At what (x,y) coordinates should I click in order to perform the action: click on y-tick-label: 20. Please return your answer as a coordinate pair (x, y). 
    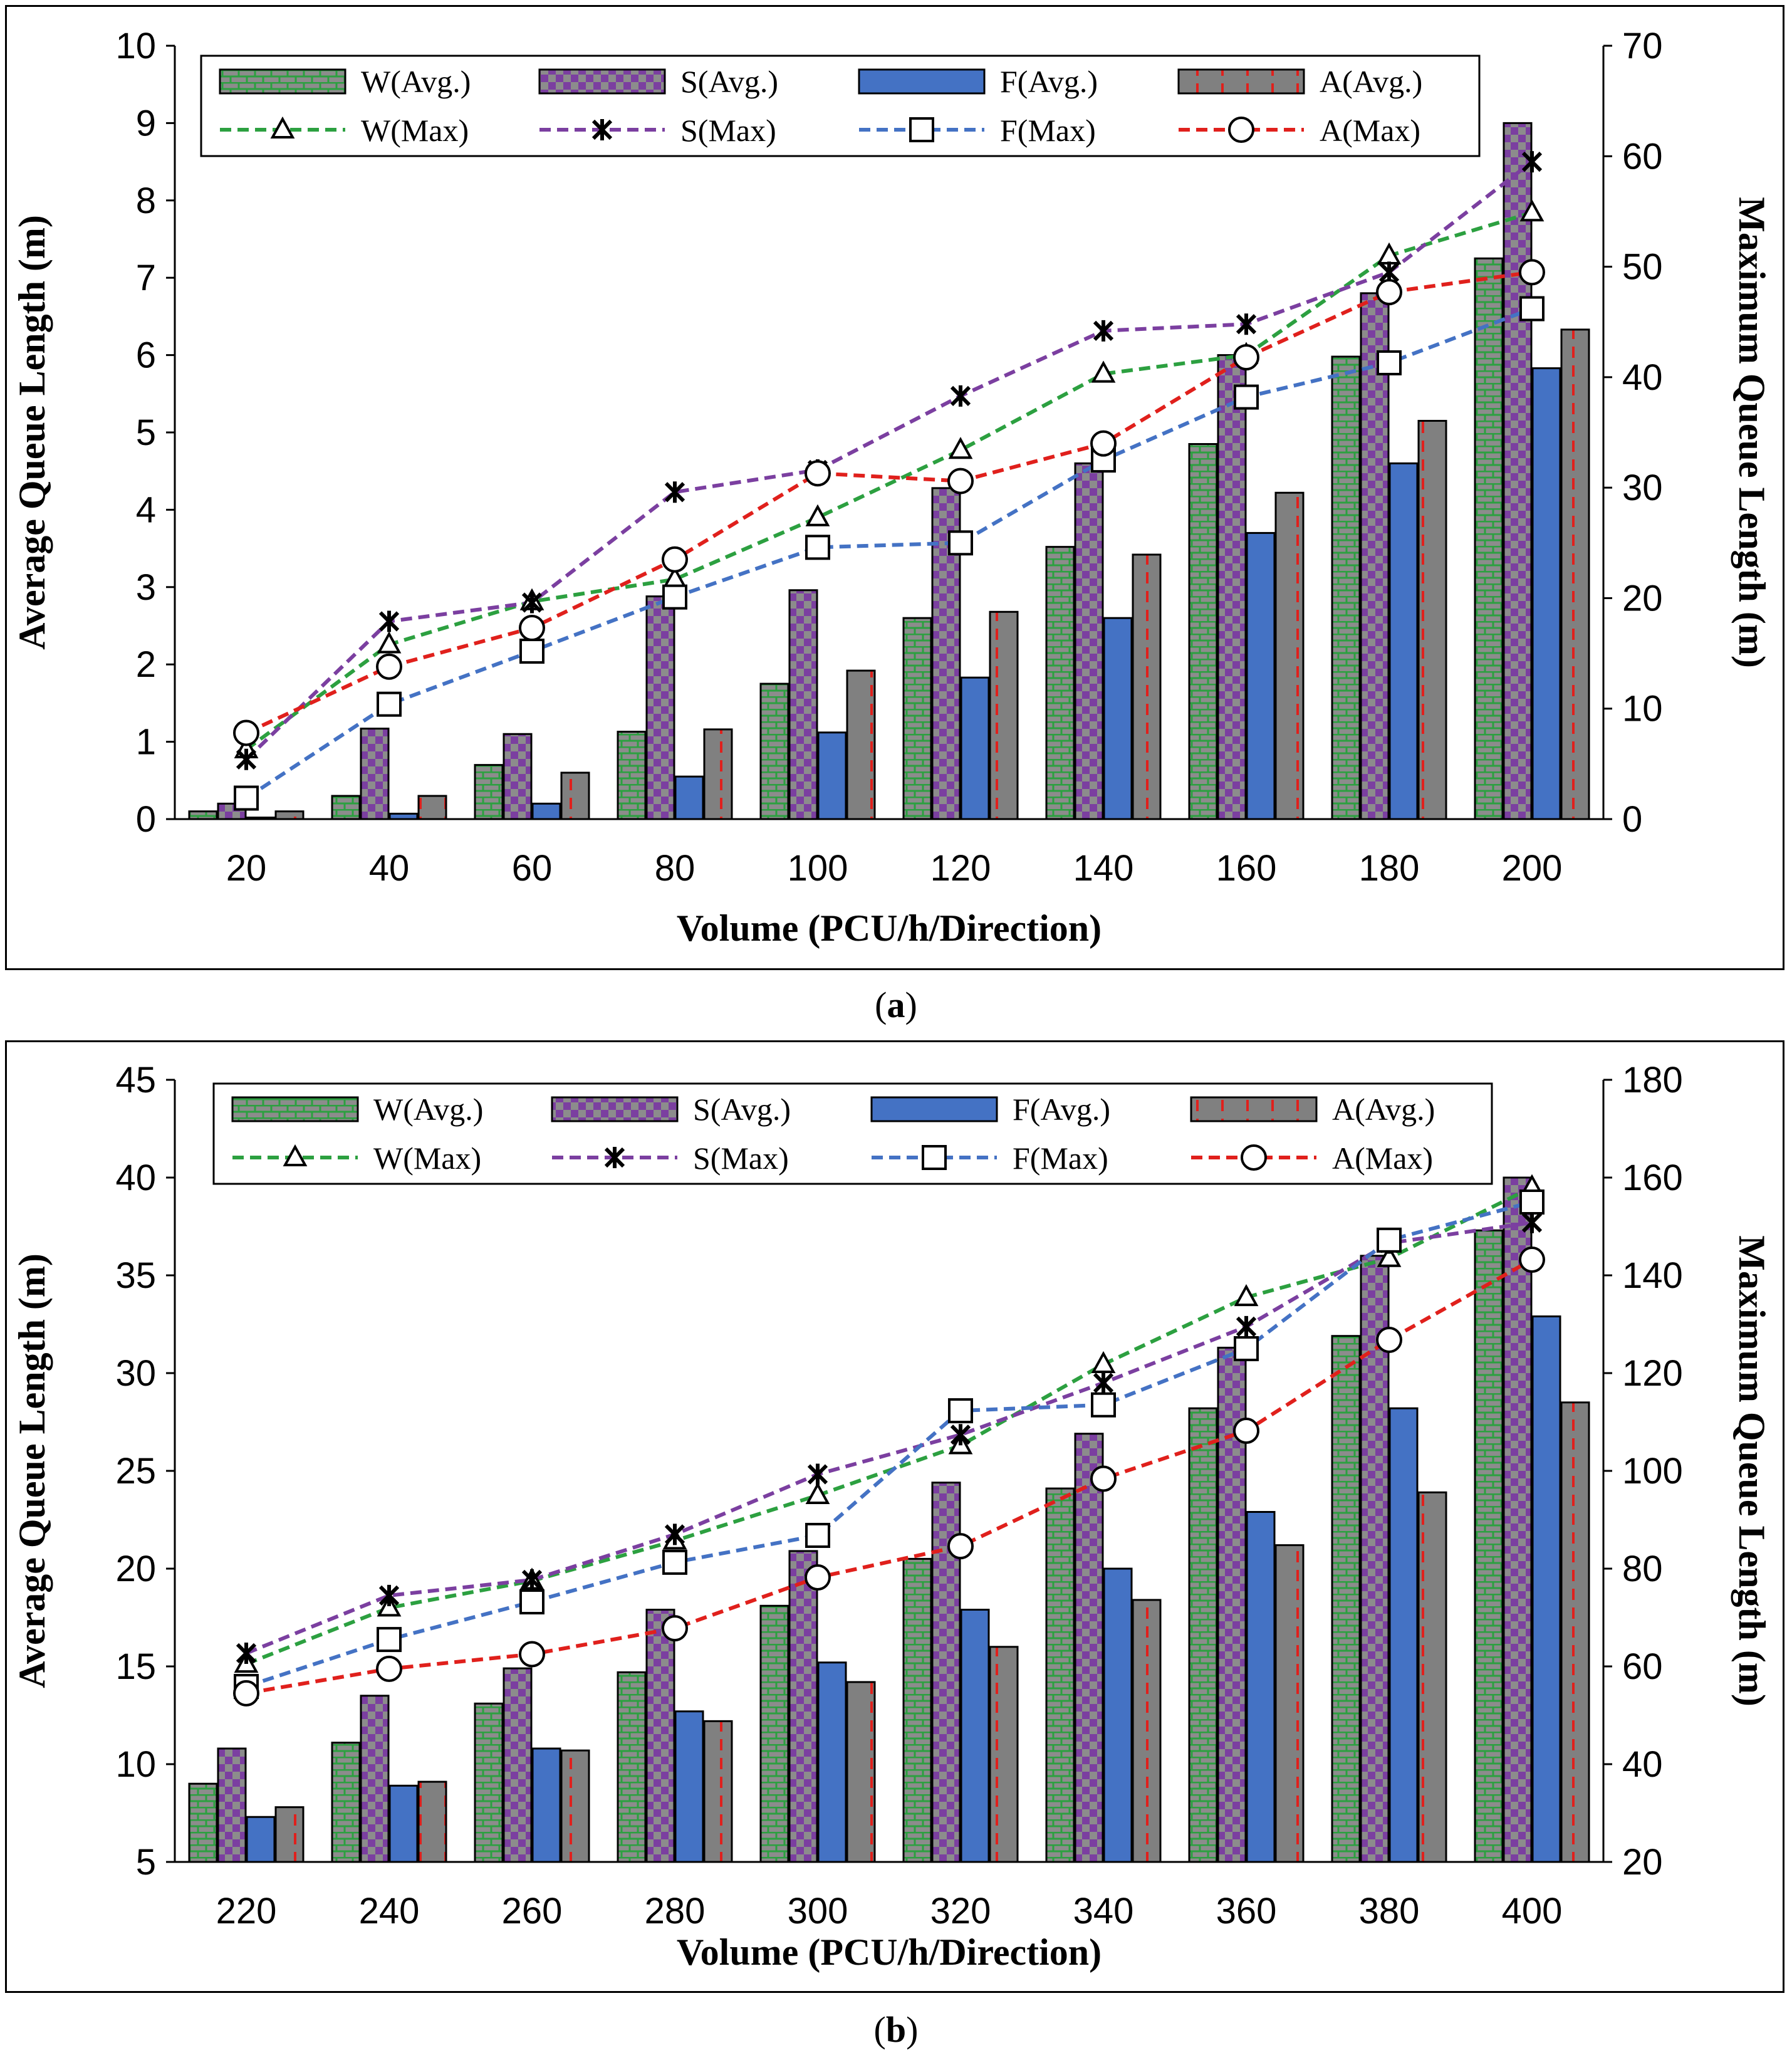
    Looking at the image, I should click on (136, 1569).